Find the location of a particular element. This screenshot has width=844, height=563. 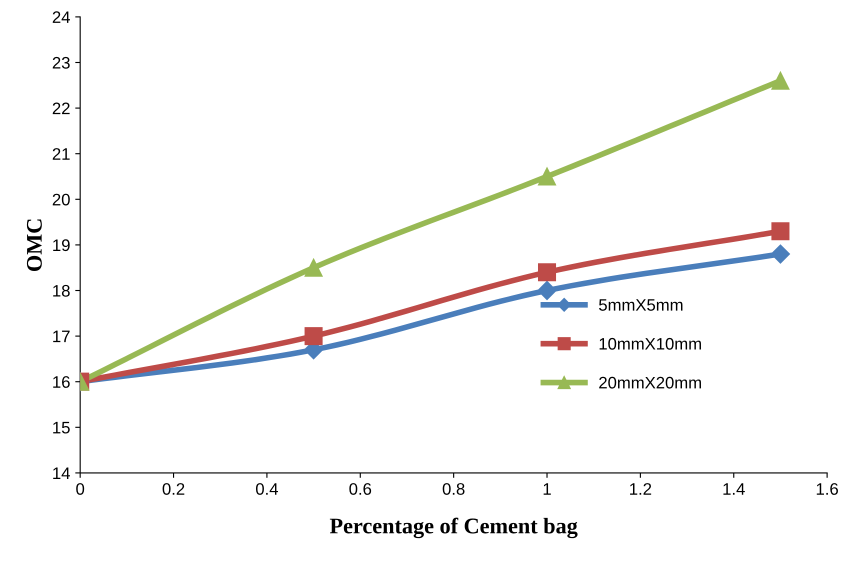

legend-label: 10mmX10mm is located at coordinates (650, 344).